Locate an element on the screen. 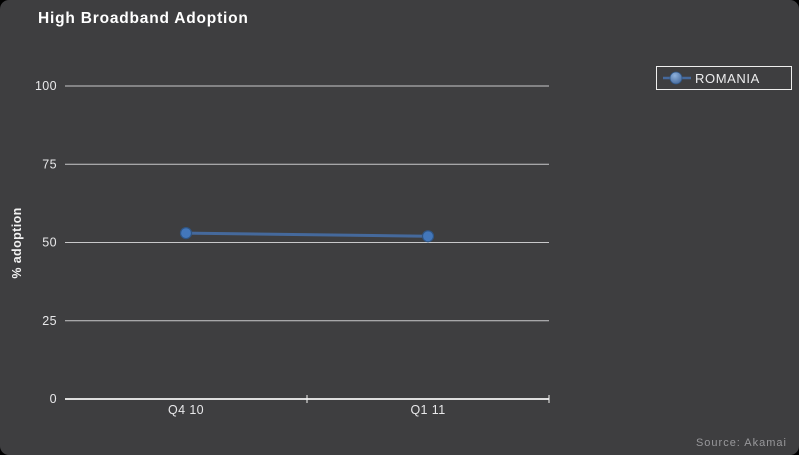 Image resolution: width=799 pixels, height=455 pixels. svg-text: 100 is located at coordinates (46, 86).